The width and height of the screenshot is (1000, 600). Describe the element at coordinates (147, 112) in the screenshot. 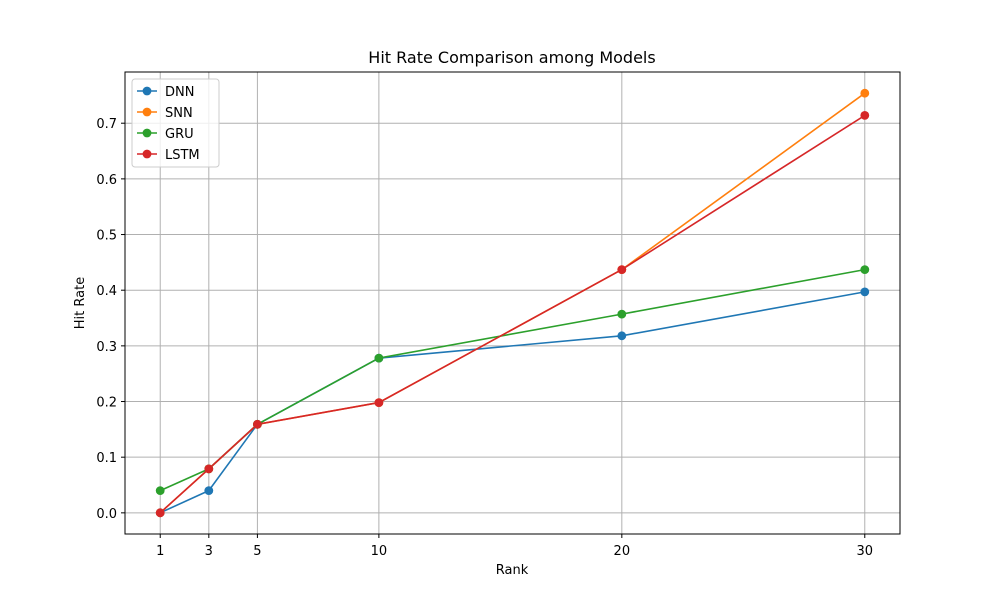

I see `legend-marker-snn` at that location.